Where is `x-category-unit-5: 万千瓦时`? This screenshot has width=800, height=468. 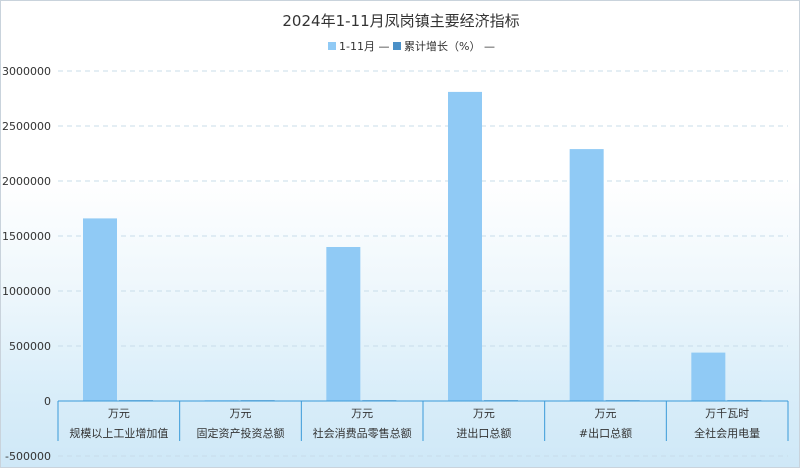
x-category-unit-5: 万千瓦时 is located at coordinates (727, 413).